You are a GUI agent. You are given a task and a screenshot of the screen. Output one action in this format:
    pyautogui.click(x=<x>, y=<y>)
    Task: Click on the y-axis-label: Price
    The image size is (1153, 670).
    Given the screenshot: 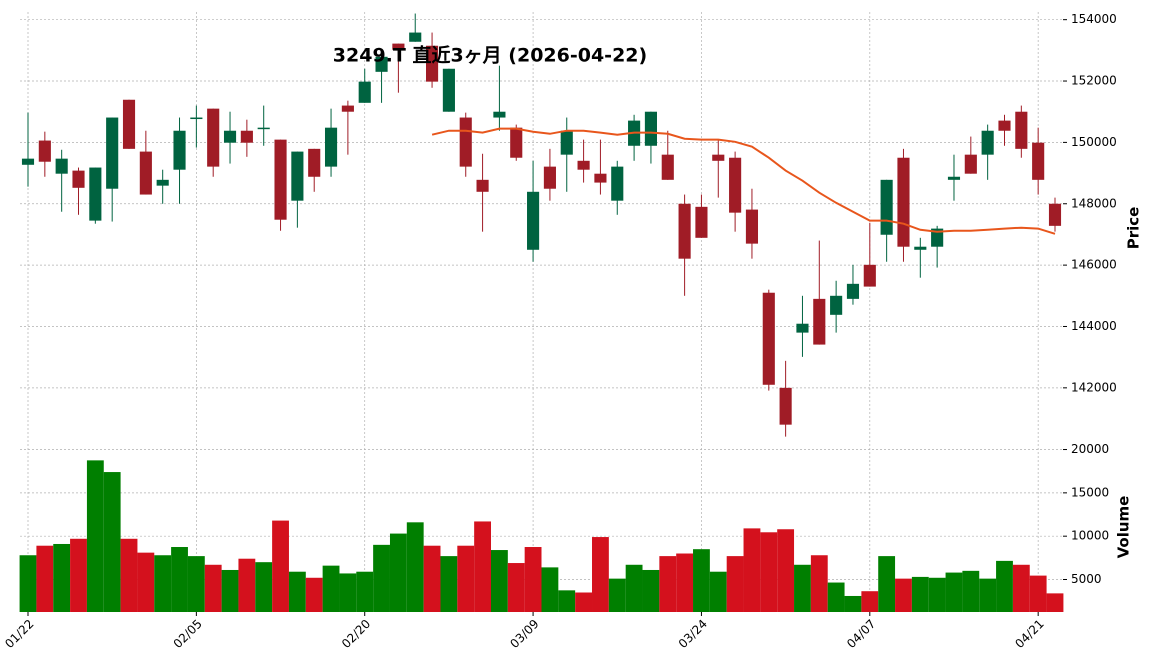 What is the action you would take?
    pyautogui.click(x=1134, y=228)
    